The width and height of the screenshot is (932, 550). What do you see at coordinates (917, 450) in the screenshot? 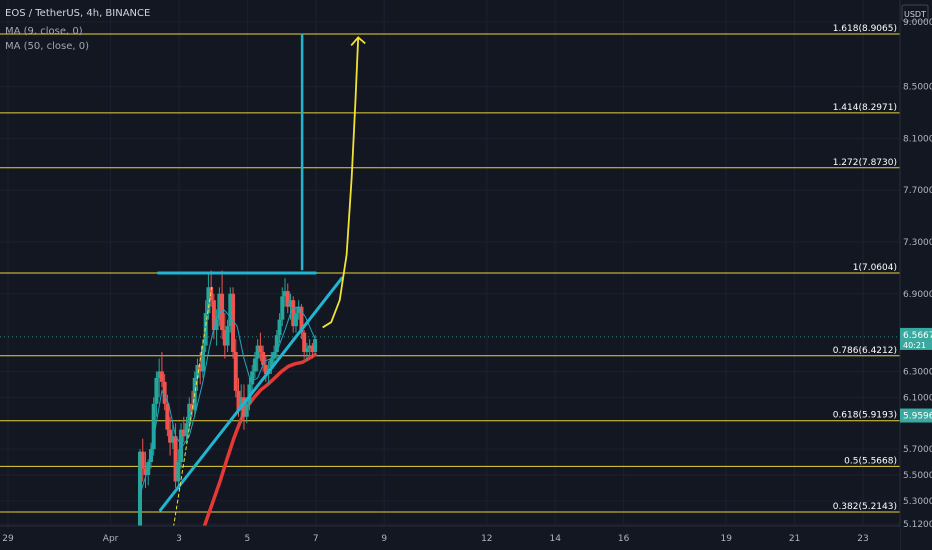
I see `price-tick-label: 5.7000` at bounding box center [917, 450].